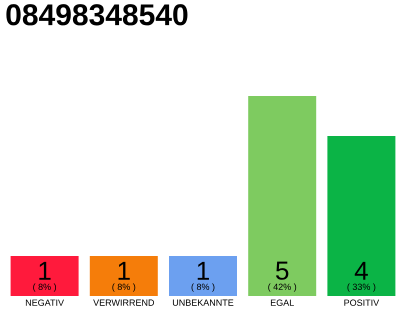  Describe the element at coordinates (282, 287) in the screenshot. I see `annotation: ( 42% )` at that location.